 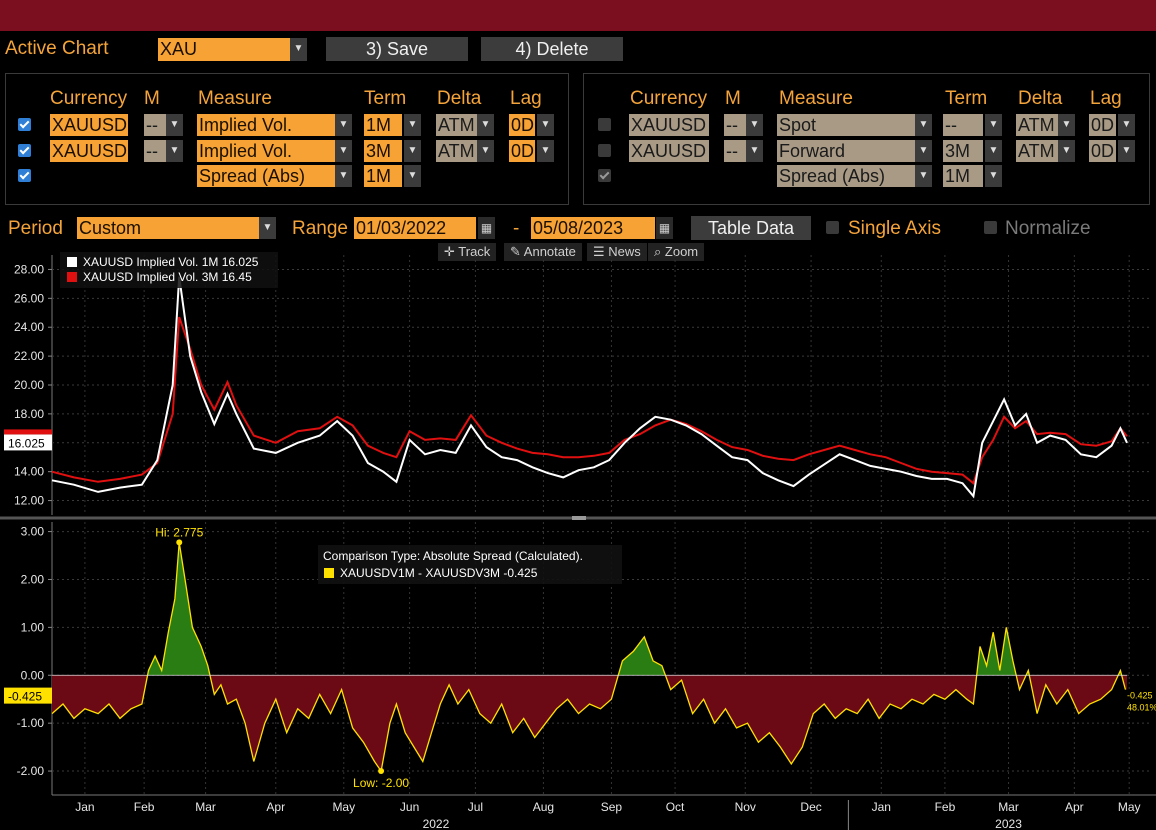 I want to click on right-row1-delta: ATM, so click(x=1037, y=125).